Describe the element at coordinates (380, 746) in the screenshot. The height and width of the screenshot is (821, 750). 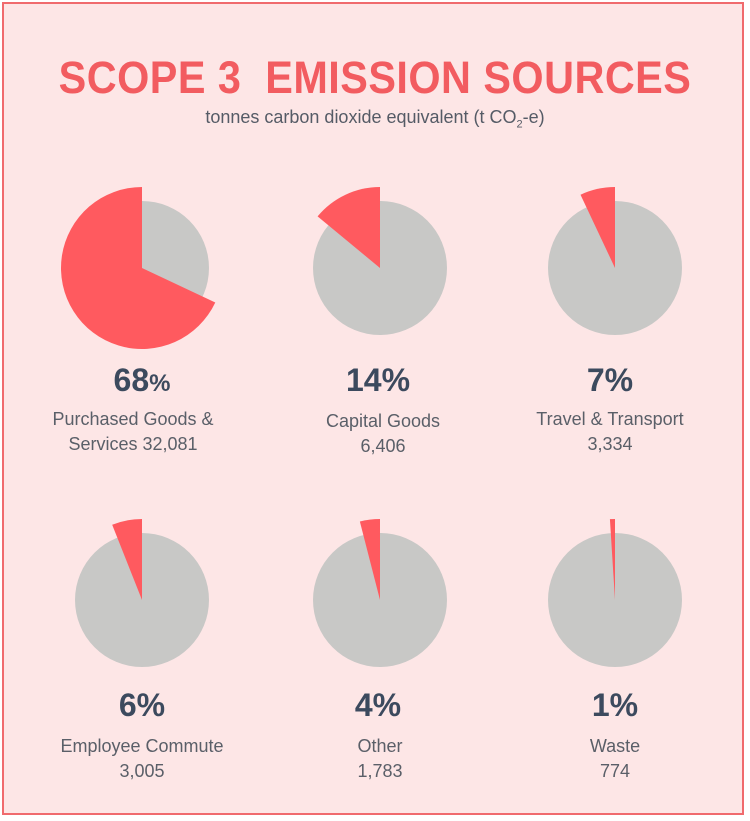
I see `label-line: Other` at that location.